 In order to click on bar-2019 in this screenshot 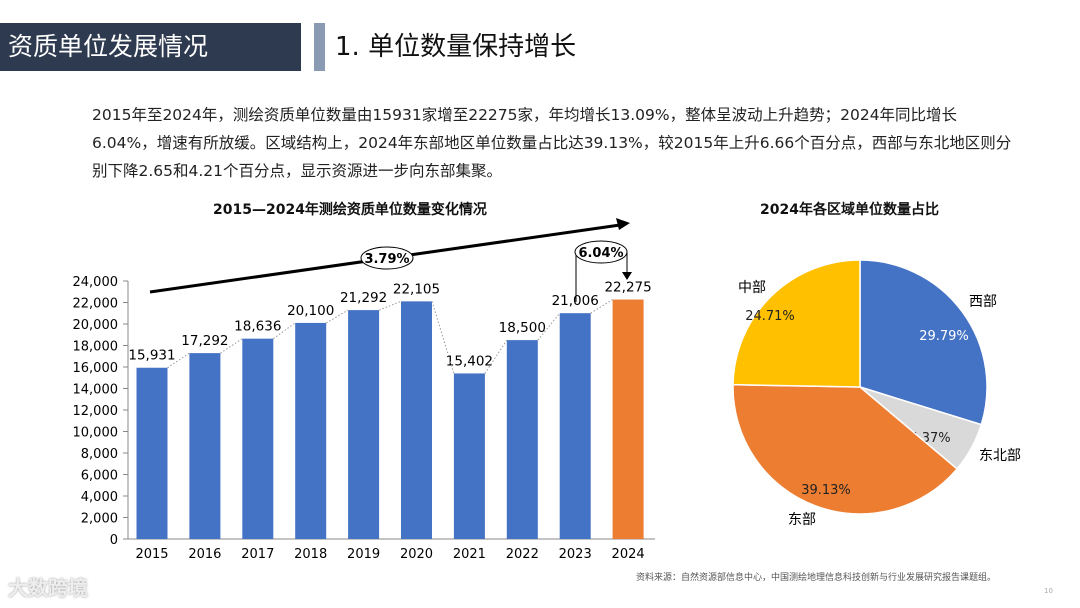, I will do `click(364, 424)`.